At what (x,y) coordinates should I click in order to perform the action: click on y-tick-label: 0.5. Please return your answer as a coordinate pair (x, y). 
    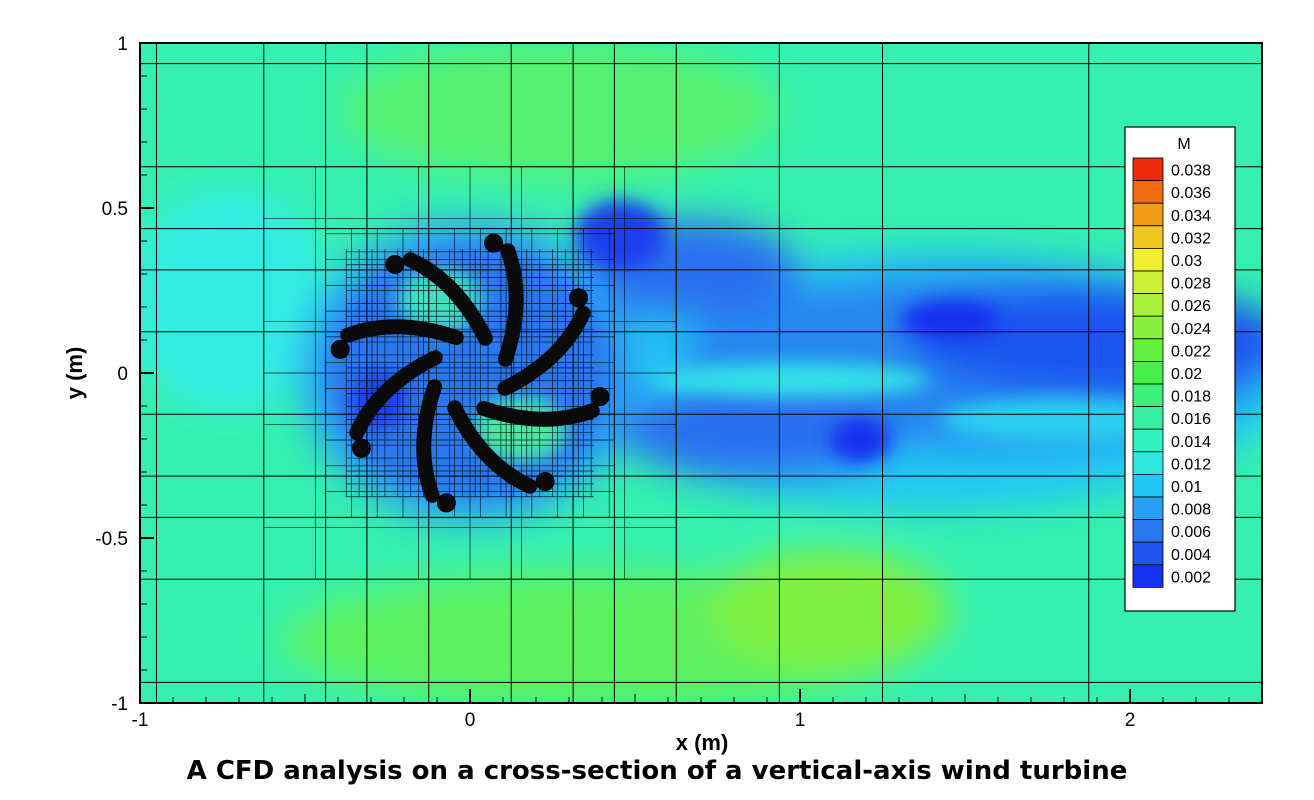
    Looking at the image, I should click on (115, 209).